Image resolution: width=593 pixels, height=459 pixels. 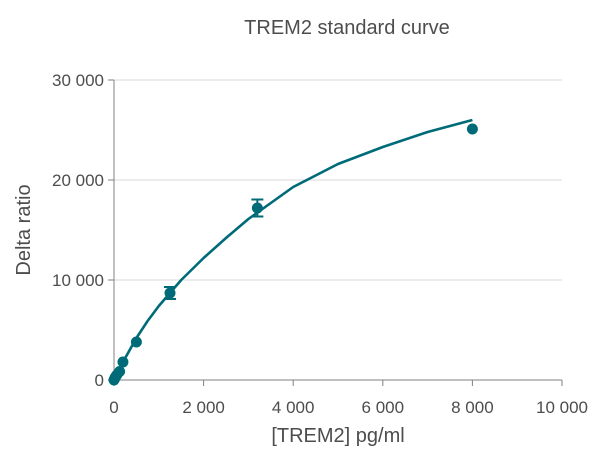 What do you see at coordinates (337, 436) in the screenshot?
I see `x-axis-label: [TREM2] pg/ml` at bounding box center [337, 436].